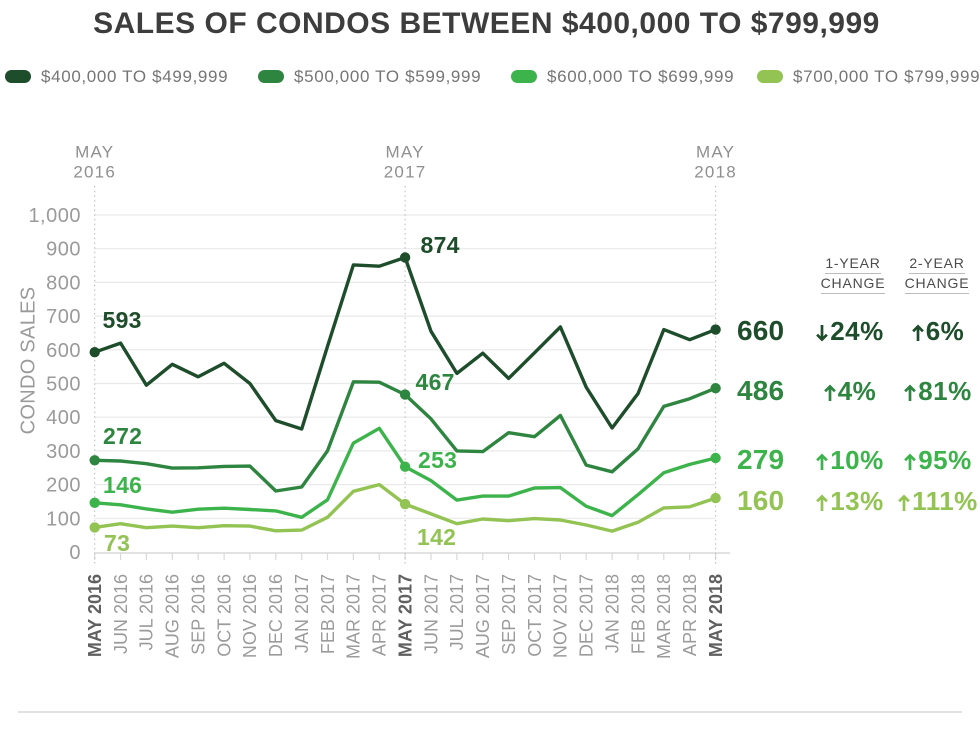  What do you see at coordinates (664, 616) in the screenshot?
I see `svg-text: MAR 2018` at bounding box center [664, 616].